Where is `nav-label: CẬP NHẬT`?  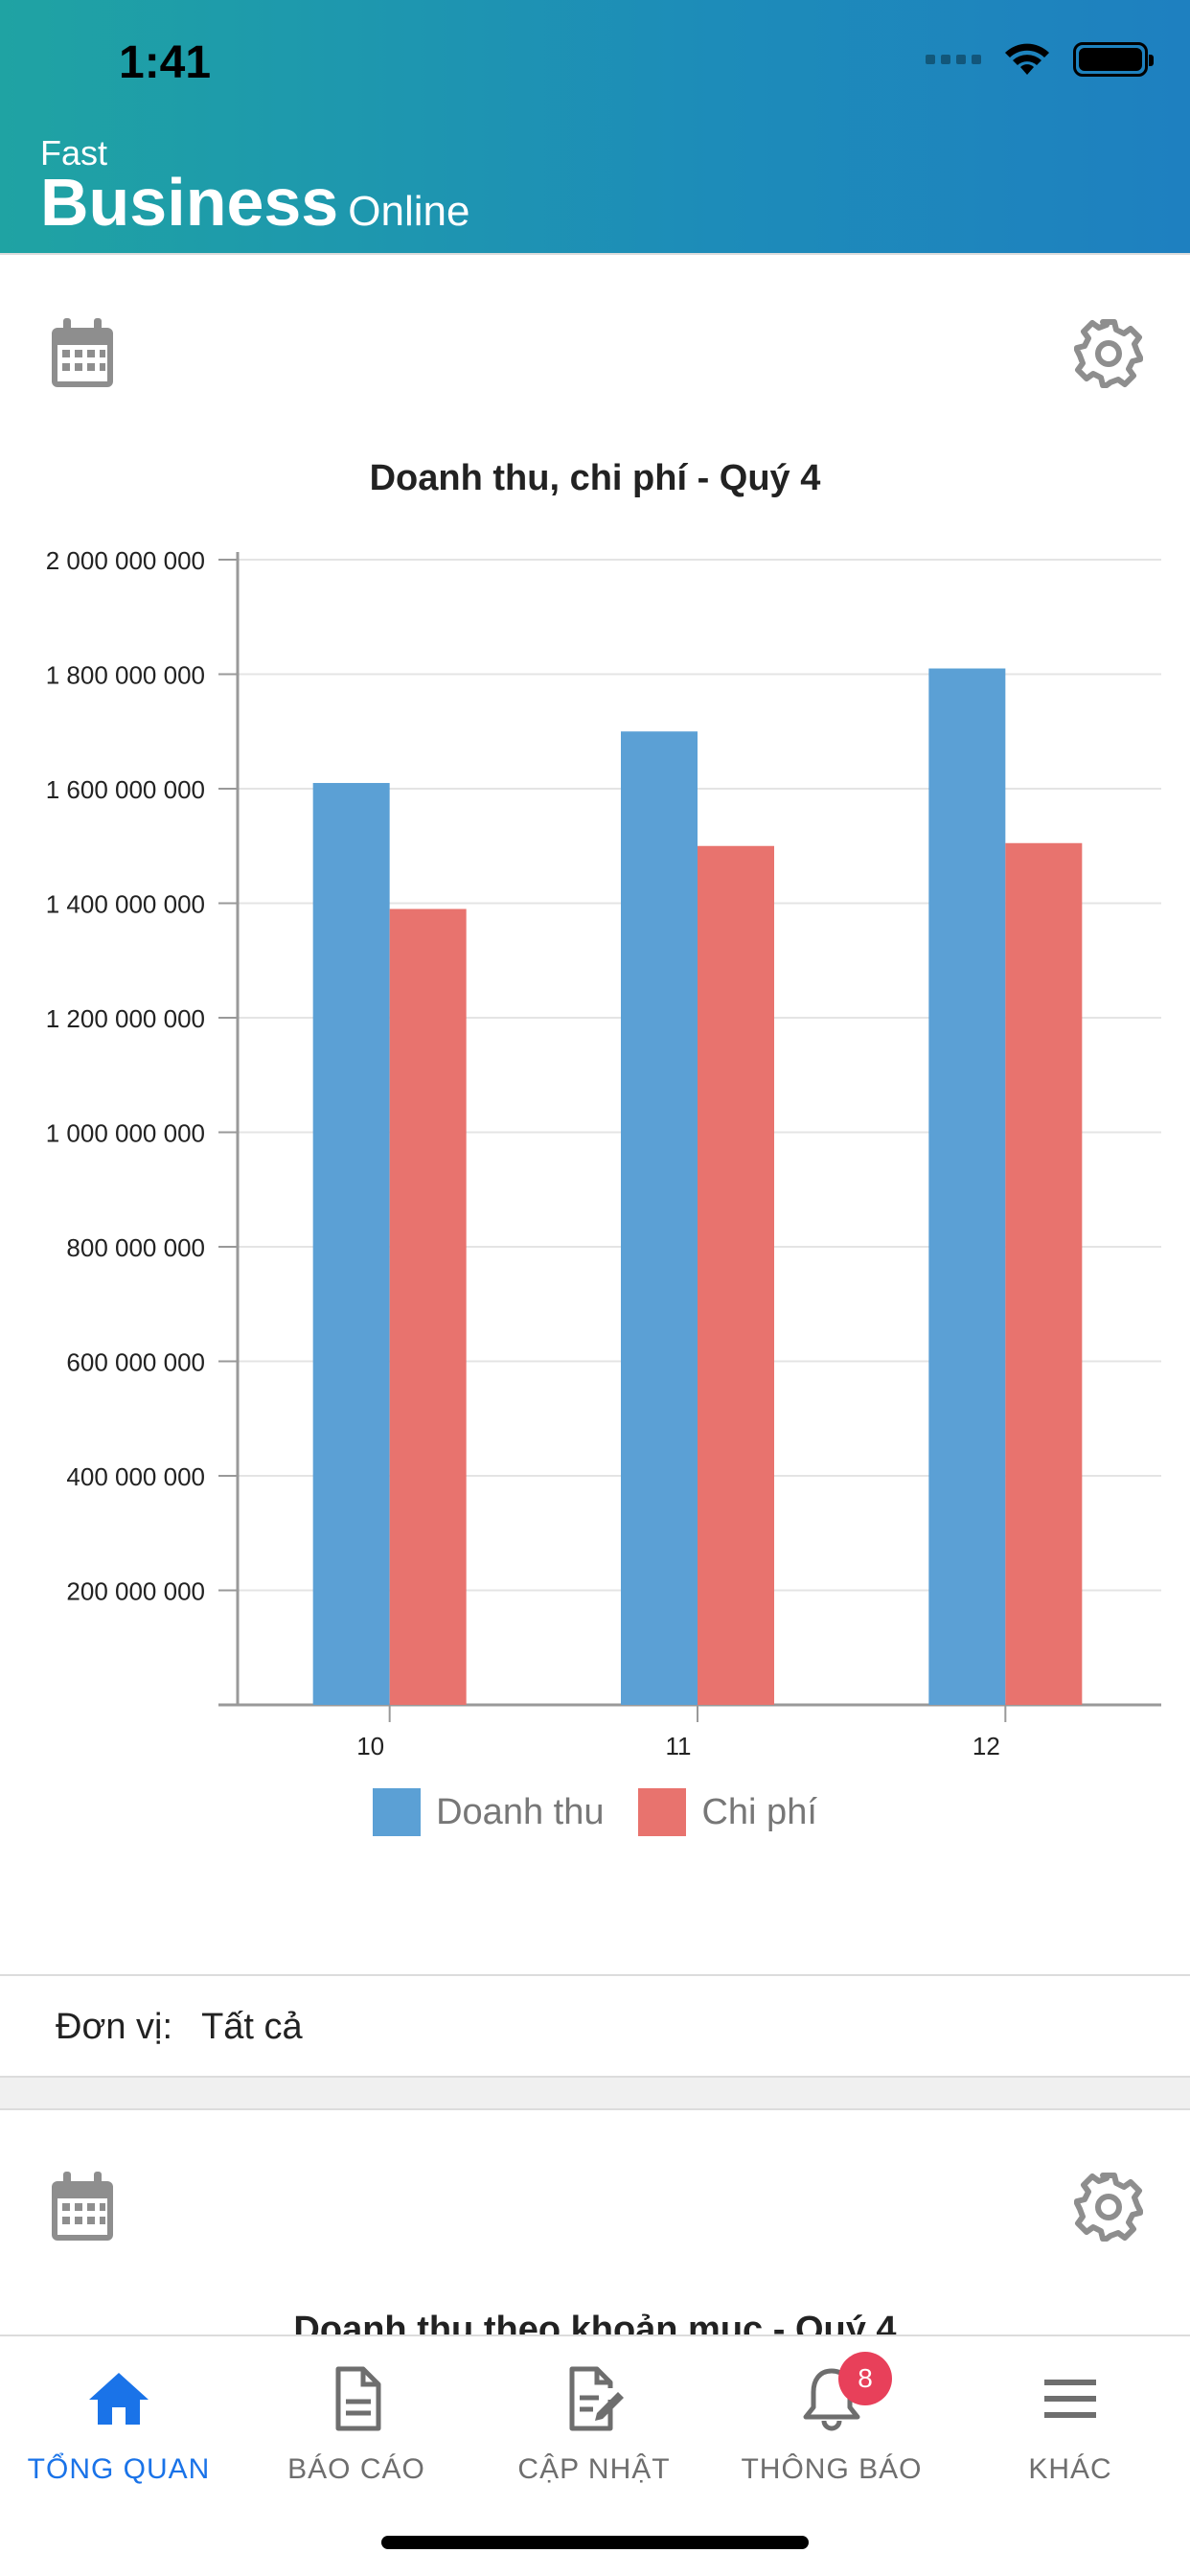 nav-label: CẬP NHẬT is located at coordinates (594, 2469).